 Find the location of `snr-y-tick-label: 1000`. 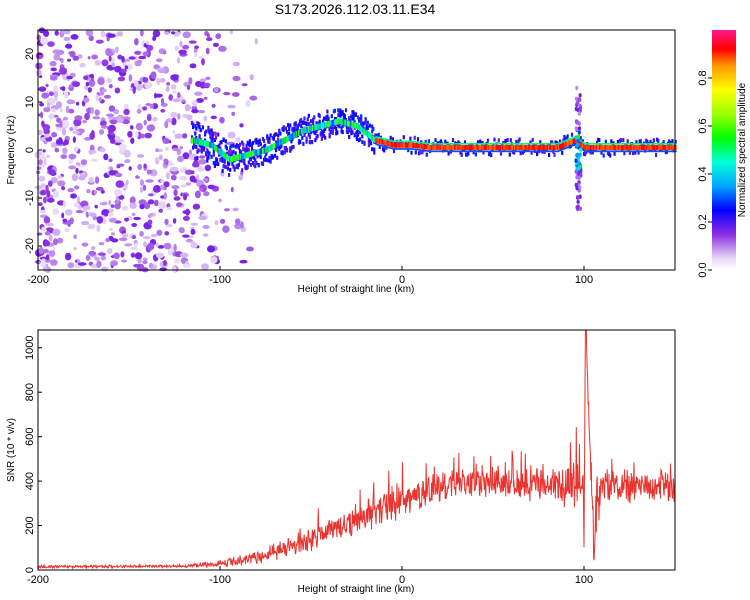

snr-y-tick-label: 1000 is located at coordinates (30, 348).